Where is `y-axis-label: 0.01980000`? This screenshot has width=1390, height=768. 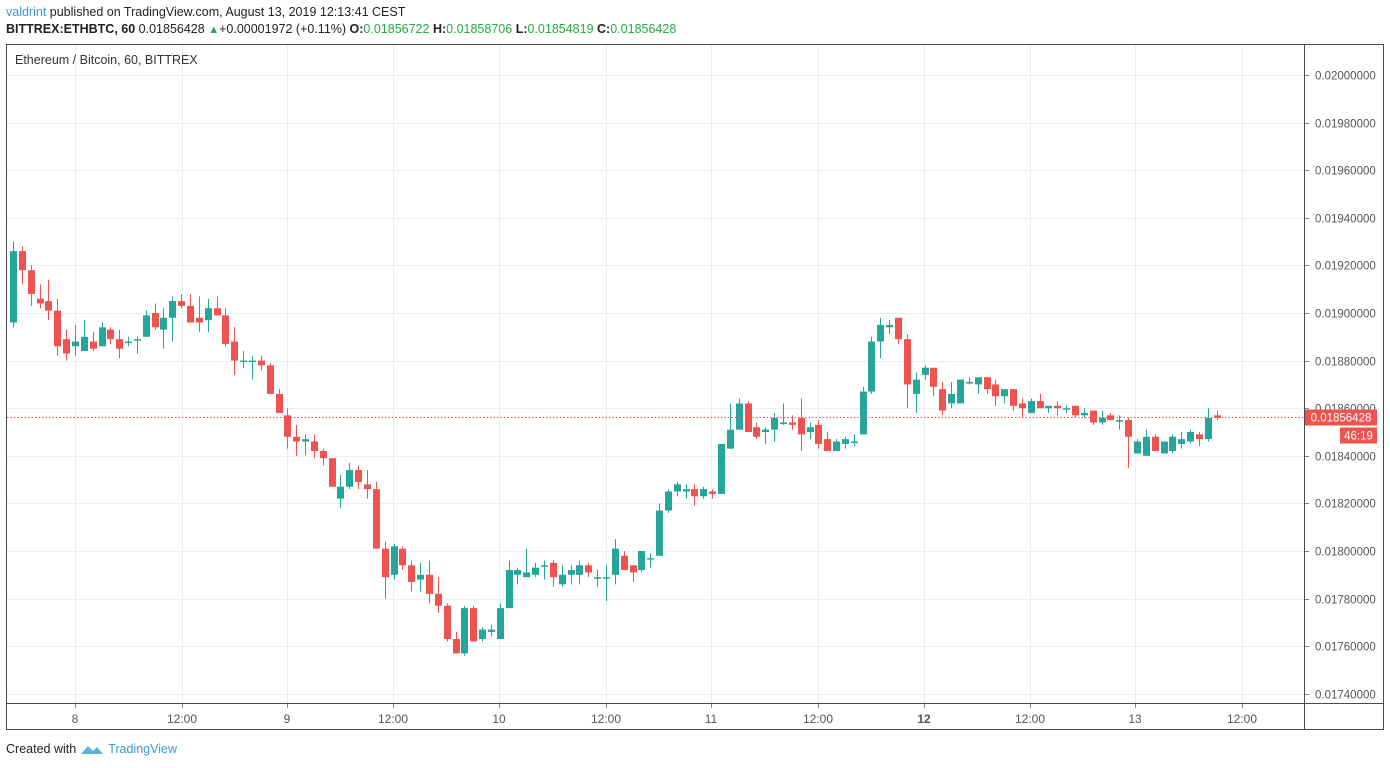 y-axis-label: 0.01980000 is located at coordinates (1345, 125).